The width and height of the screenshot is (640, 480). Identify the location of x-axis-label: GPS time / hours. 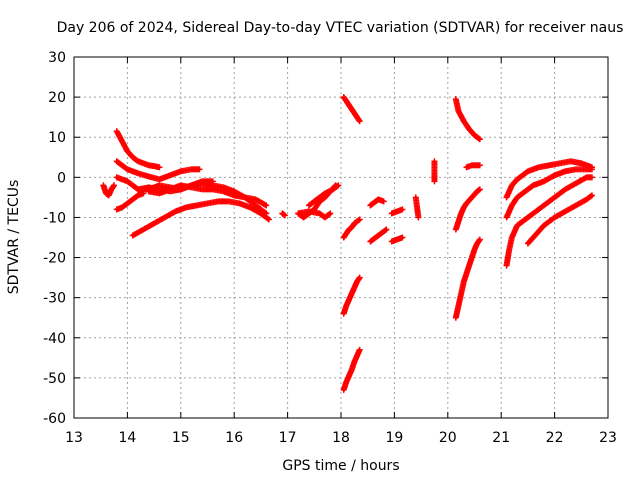
(340, 466).